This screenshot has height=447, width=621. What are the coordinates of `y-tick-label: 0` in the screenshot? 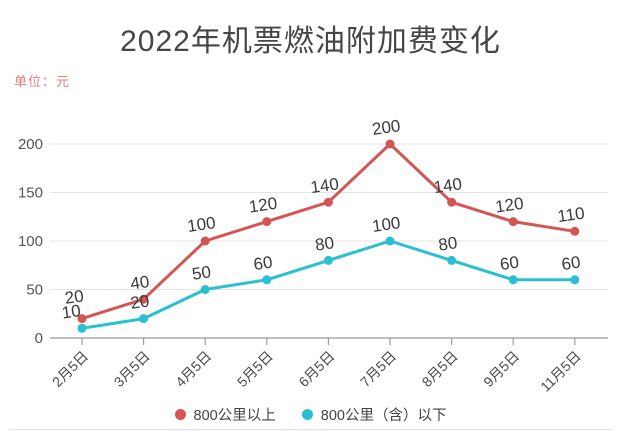 It's located at (39, 338).